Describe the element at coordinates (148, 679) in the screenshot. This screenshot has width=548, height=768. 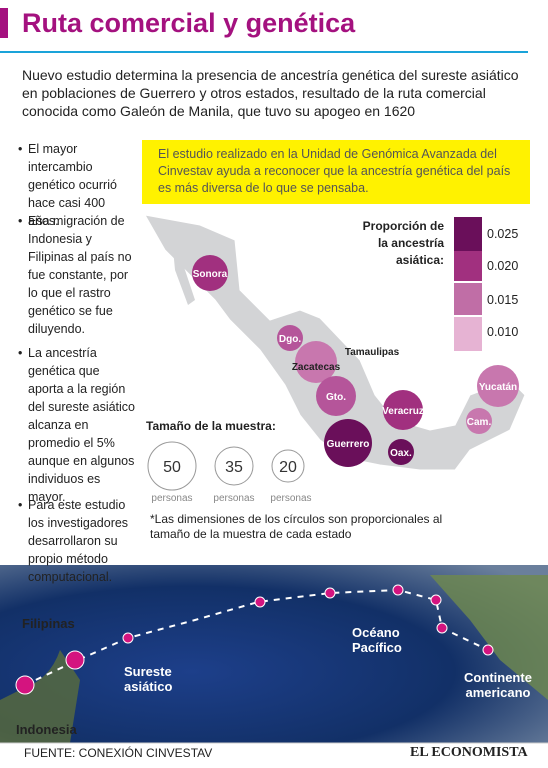
I see `route-label: Sureste asiático` at that location.